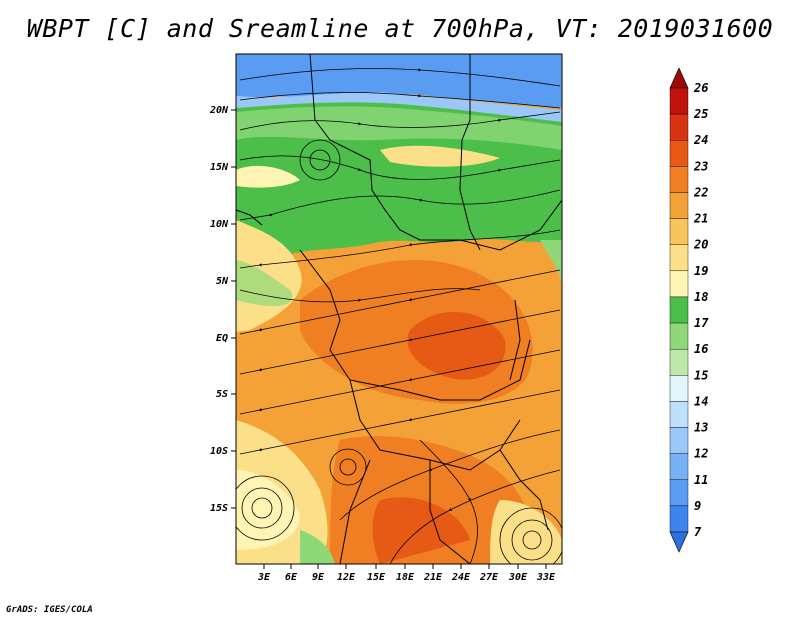  Describe the element at coordinates (518, 577) in the screenshot. I see `lon-label: 30E` at that location.